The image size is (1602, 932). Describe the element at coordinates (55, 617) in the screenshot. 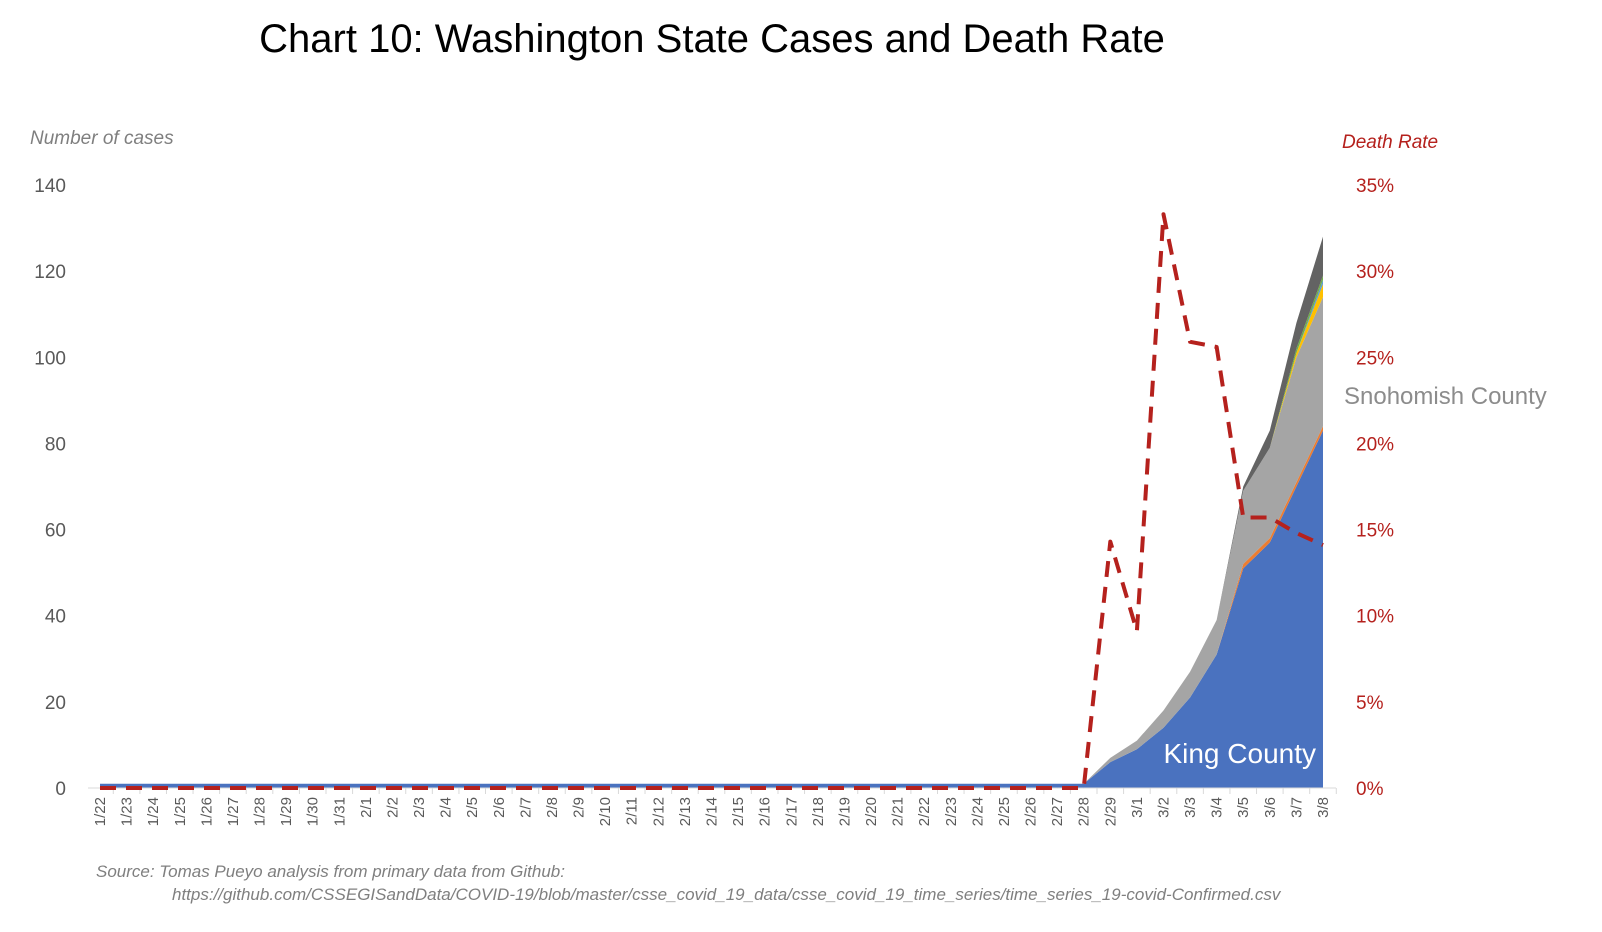

I see `y-tick-label: 40` at that location.